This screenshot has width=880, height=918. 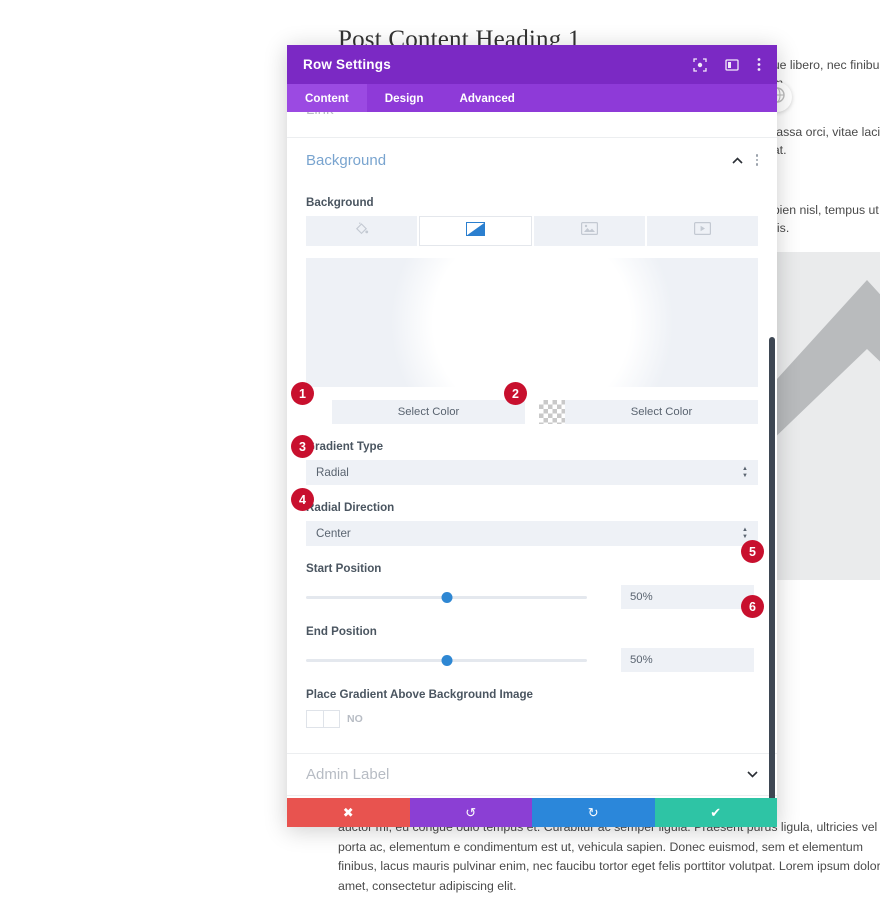 What do you see at coordinates (687, 660) in the screenshot?
I see `end-position-value: 50%` at bounding box center [687, 660].